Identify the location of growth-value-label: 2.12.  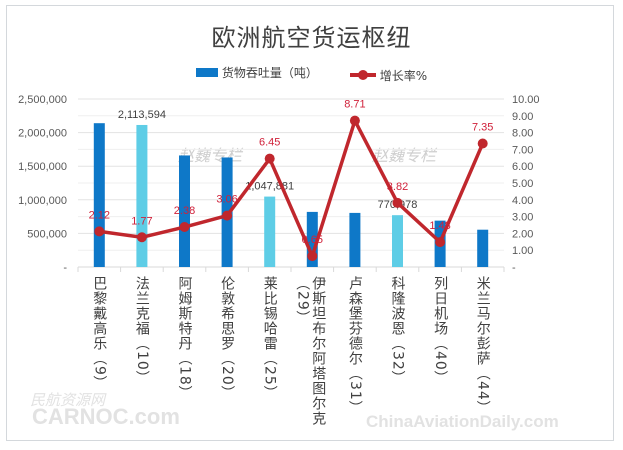
(99, 215).